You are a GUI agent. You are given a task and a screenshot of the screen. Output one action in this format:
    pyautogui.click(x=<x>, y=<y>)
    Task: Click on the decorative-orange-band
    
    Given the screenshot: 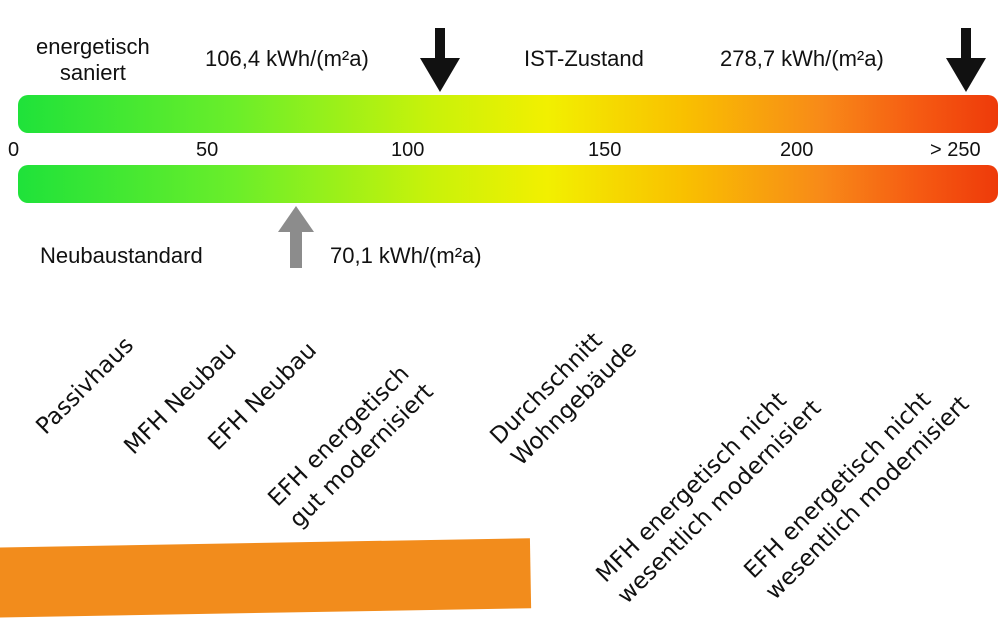 What is the action you would take?
    pyautogui.click(x=266, y=578)
    